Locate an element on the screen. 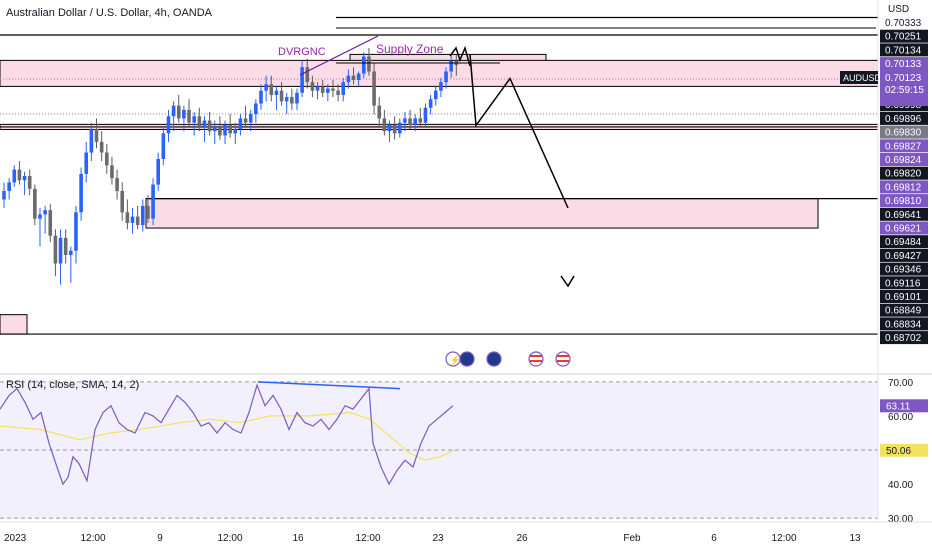  rsi-ma-badge is located at coordinates (904, 450).